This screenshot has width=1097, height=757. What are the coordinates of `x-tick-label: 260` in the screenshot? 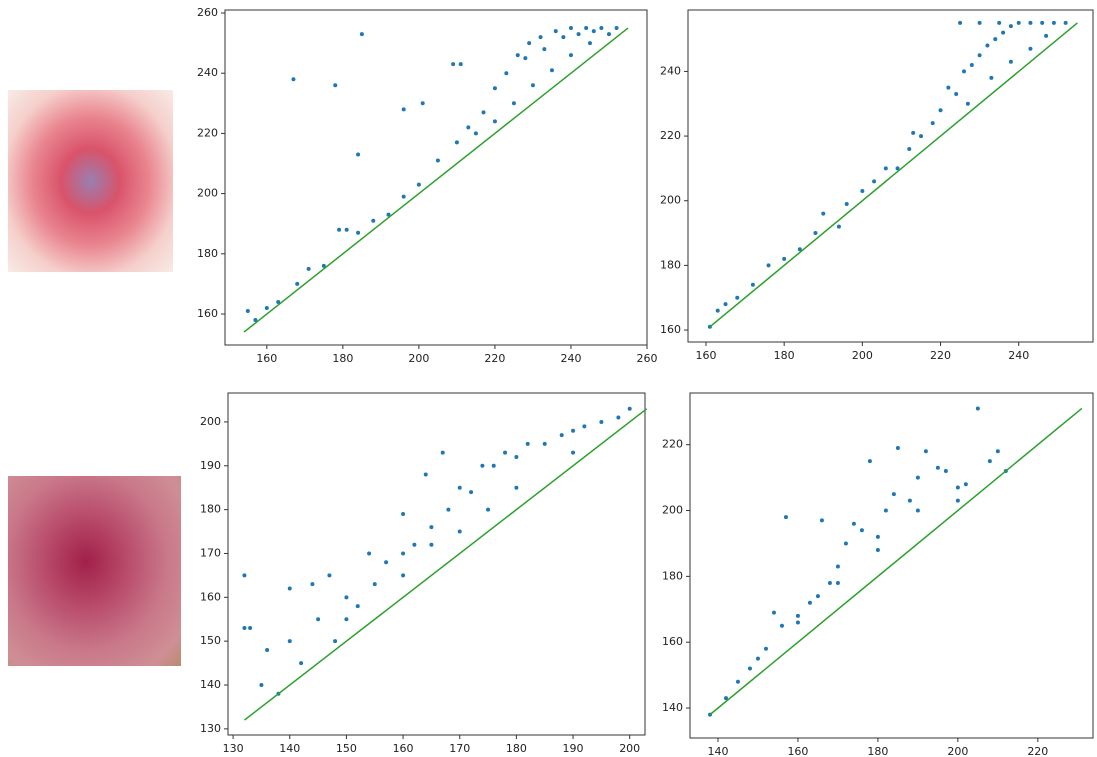 It's located at (647, 358).